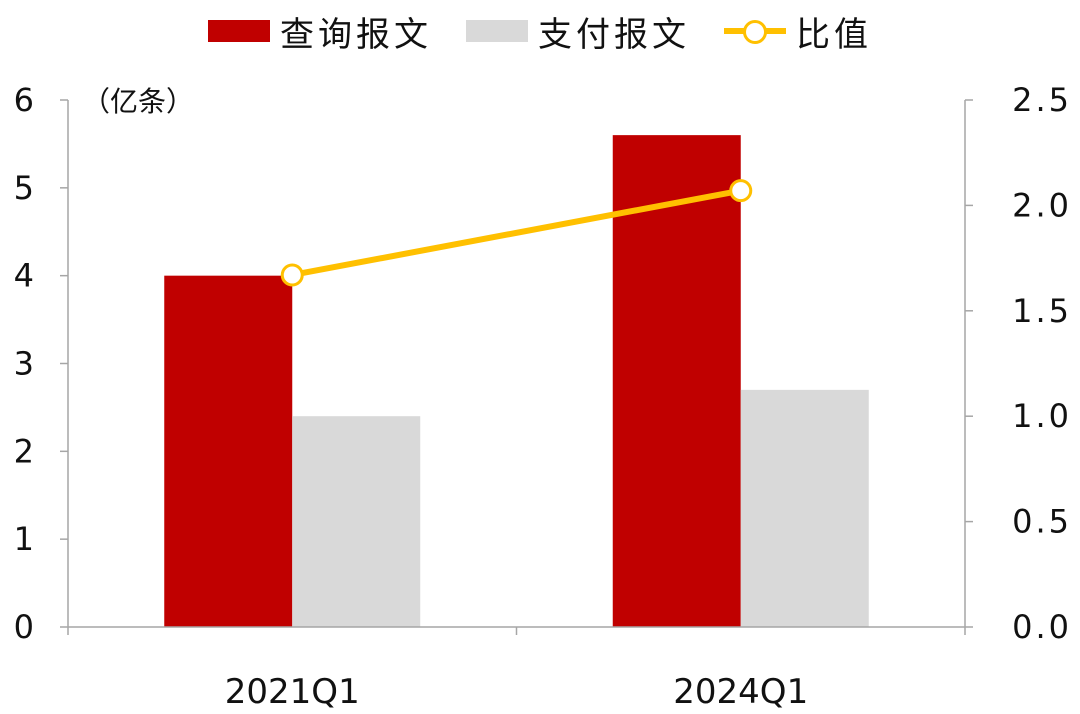  I want to click on legend: 查询报文 支付报文 比值, so click(540, 31).